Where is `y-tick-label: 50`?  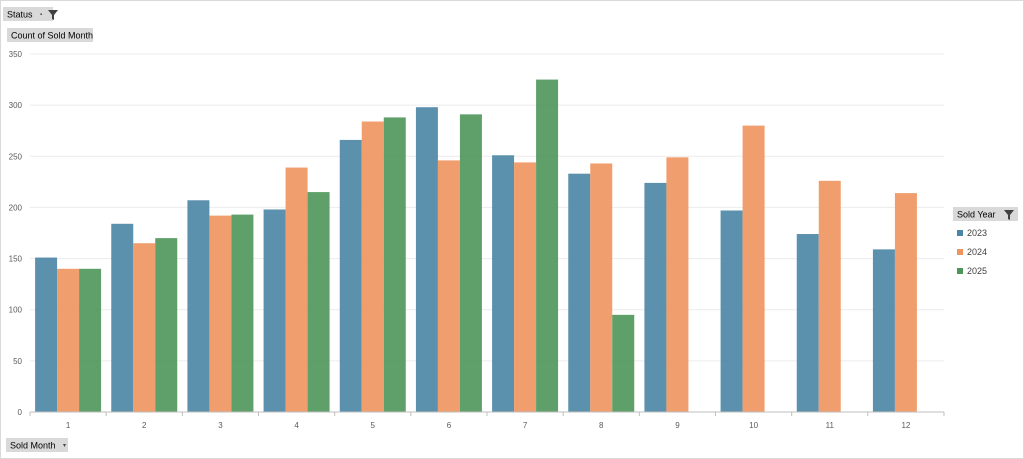
y-tick-label: 50 is located at coordinates (17, 361).